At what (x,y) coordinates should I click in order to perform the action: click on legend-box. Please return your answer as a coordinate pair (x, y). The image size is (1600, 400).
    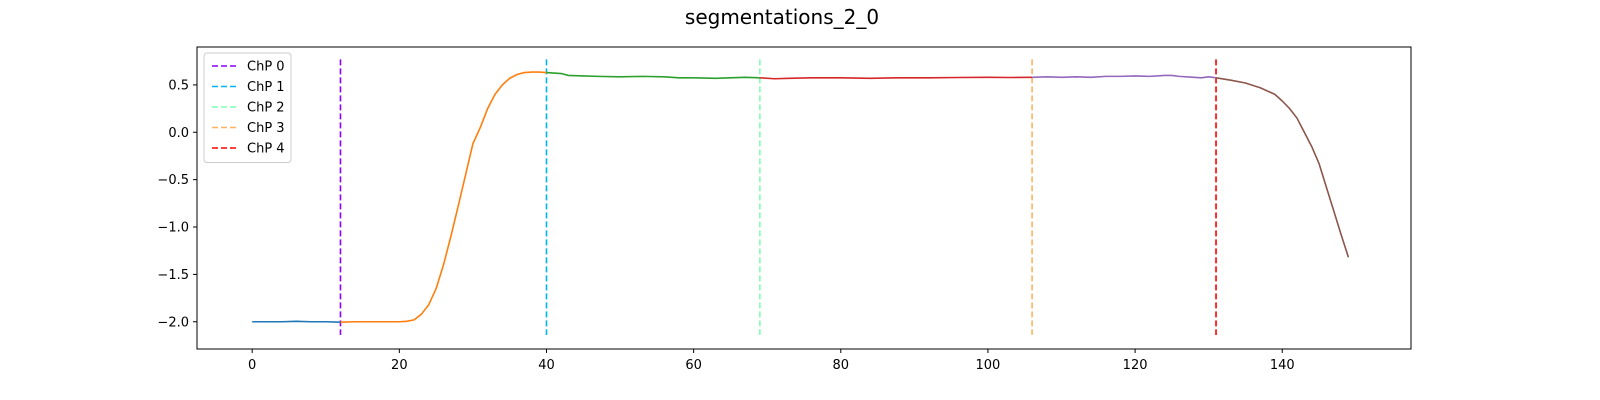
    Looking at the image, I should click on (247, 107).